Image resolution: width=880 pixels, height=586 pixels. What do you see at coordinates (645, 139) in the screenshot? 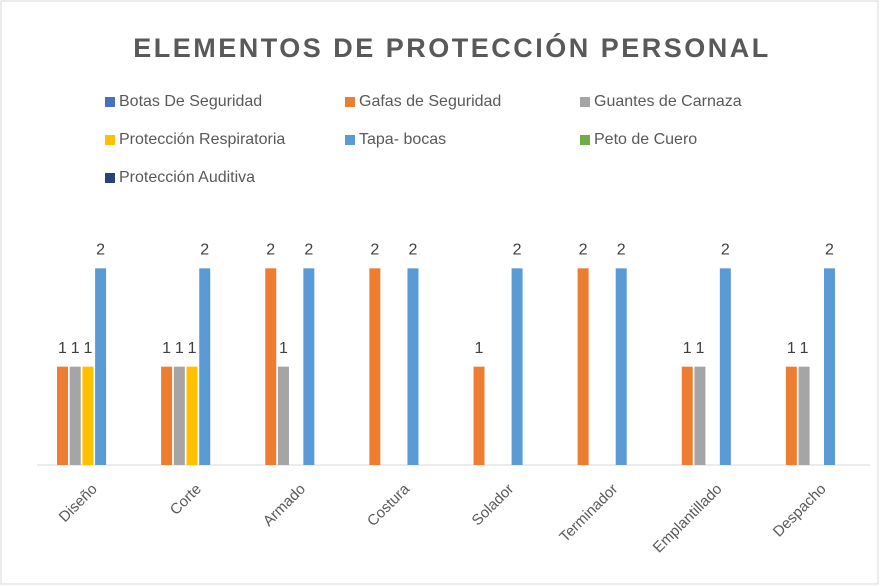
I see `legend-label: Peto de Cuero` at bounding box center [645, 139].